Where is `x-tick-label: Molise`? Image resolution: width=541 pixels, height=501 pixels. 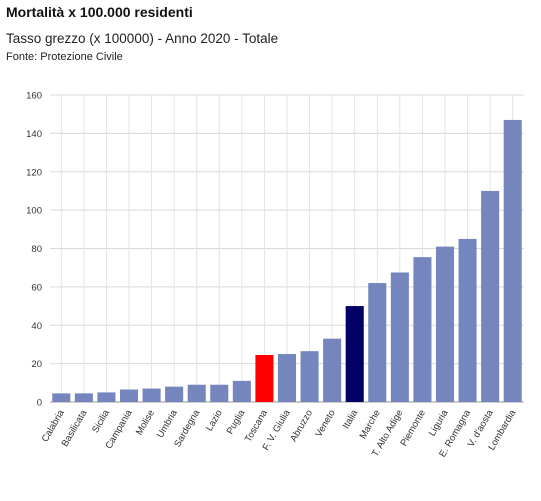
x-tick-label: Molise is located at coordinates (145, 422).